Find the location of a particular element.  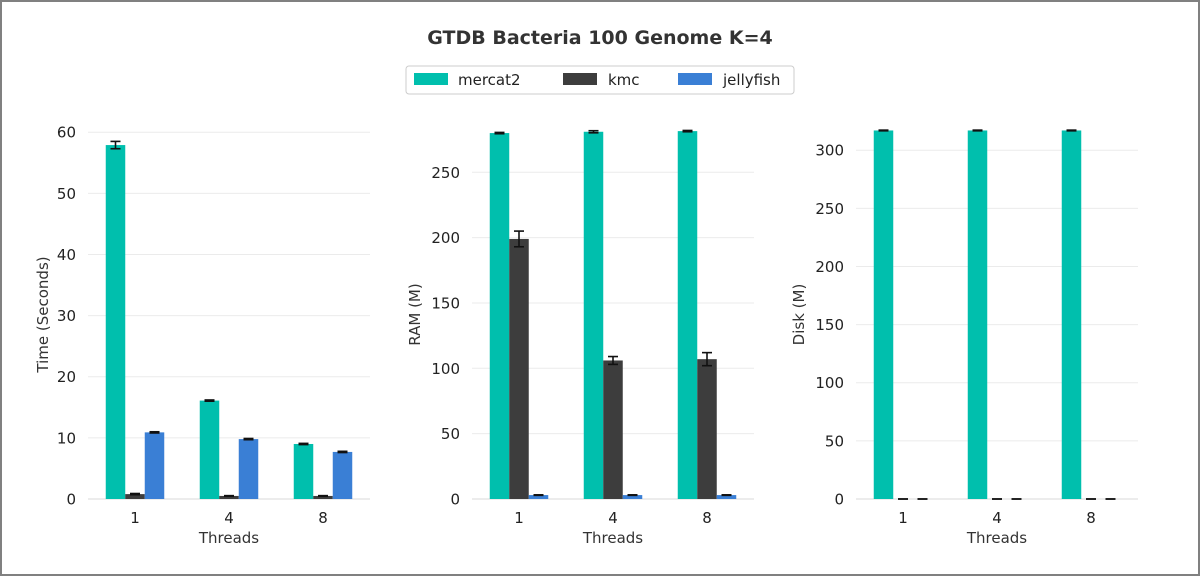

y-tick-label: 60 is located at coordinates (66, 133).